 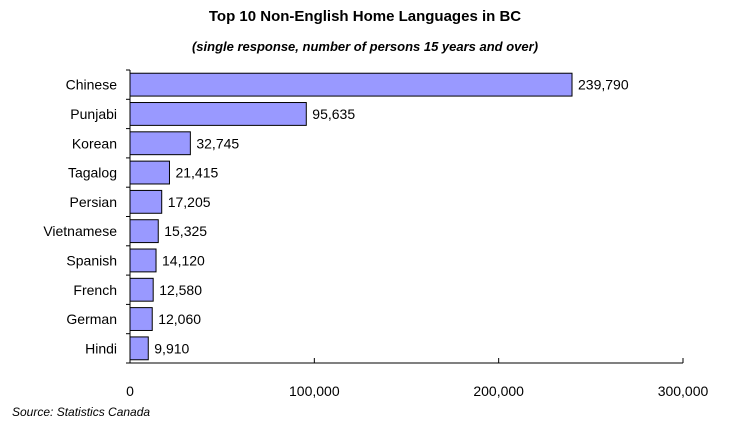 What do you see at coordinates (179, 319) in the screenshot?
I see `data-label: 12,060` at bounding box center [179, 319].